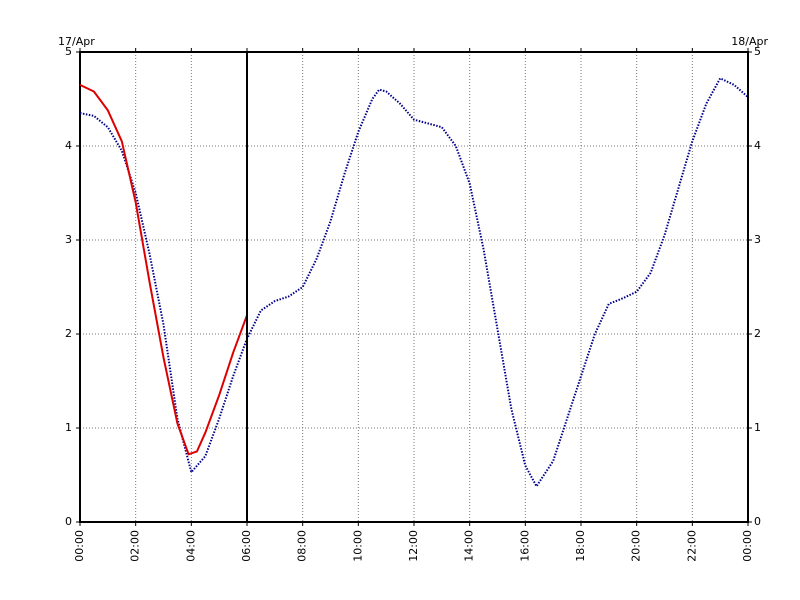  I want to click on x-tick-label: 16:00, so click(524, 546).